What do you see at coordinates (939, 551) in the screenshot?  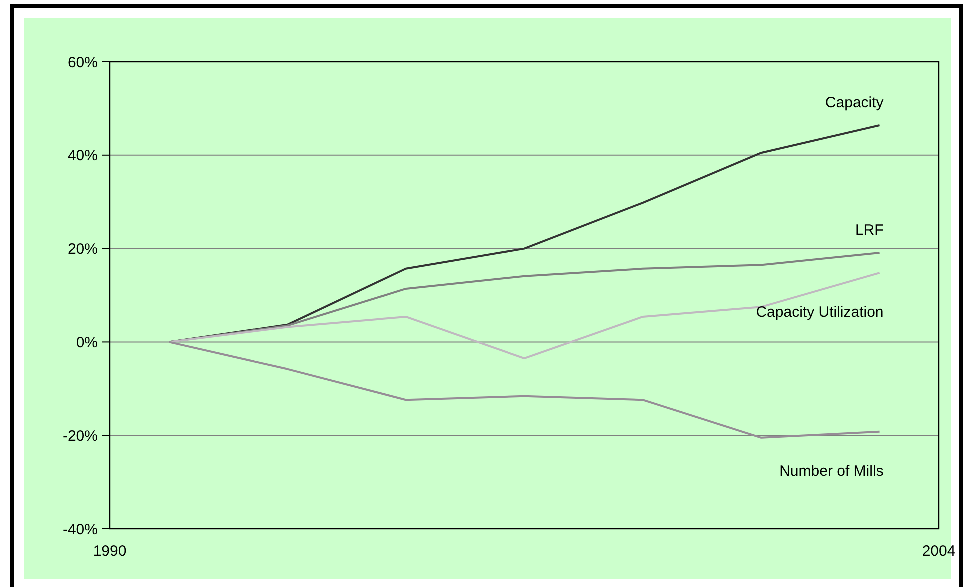 I see `x-tick-label: 2004` at bounding box center [939, 551].